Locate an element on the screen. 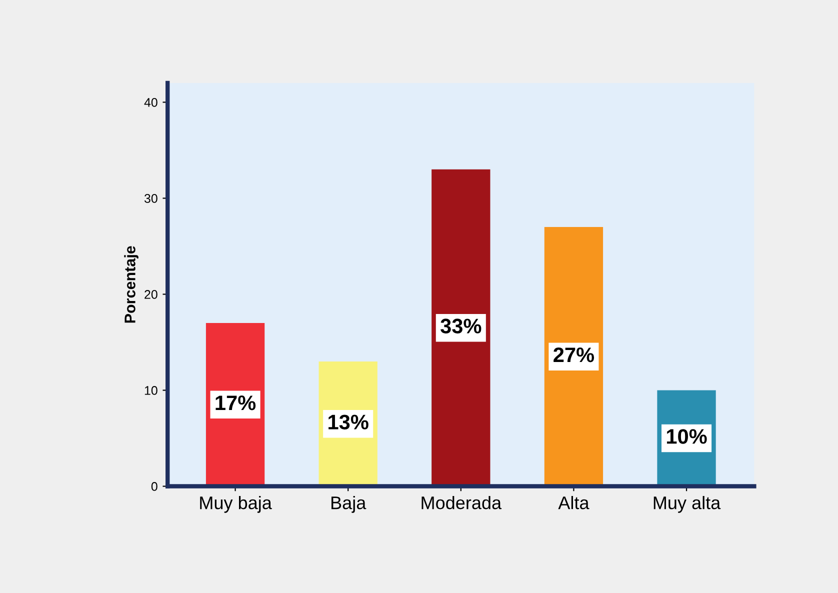 Image resolution: width=838 pixels, height=593 pixels. data-label: 13% is located at coordinates (348, 422).